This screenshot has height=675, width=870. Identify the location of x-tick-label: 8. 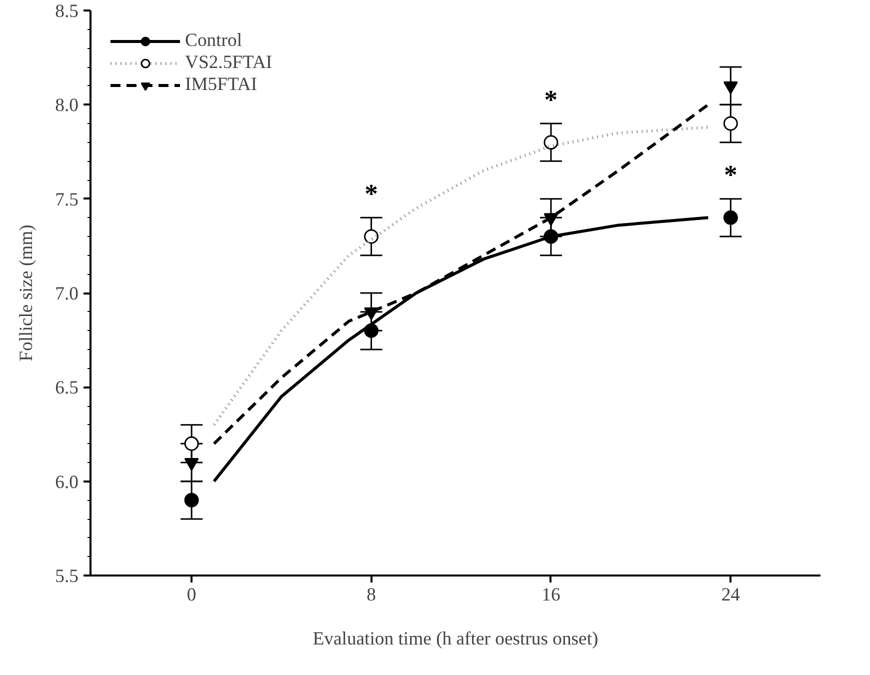
(371, 595).